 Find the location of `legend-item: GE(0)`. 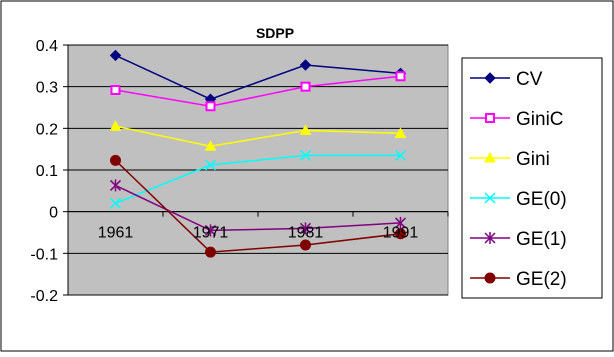

legend-item: GE(0) is located at coordinates (518, 199).